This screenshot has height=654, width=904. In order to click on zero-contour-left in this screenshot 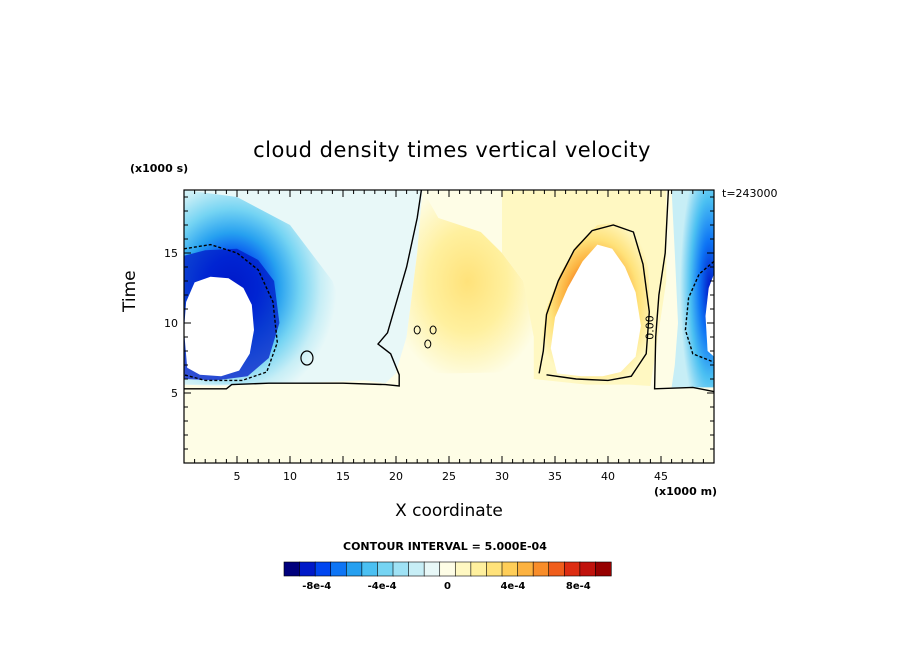, I will do `click(303, 290)`.